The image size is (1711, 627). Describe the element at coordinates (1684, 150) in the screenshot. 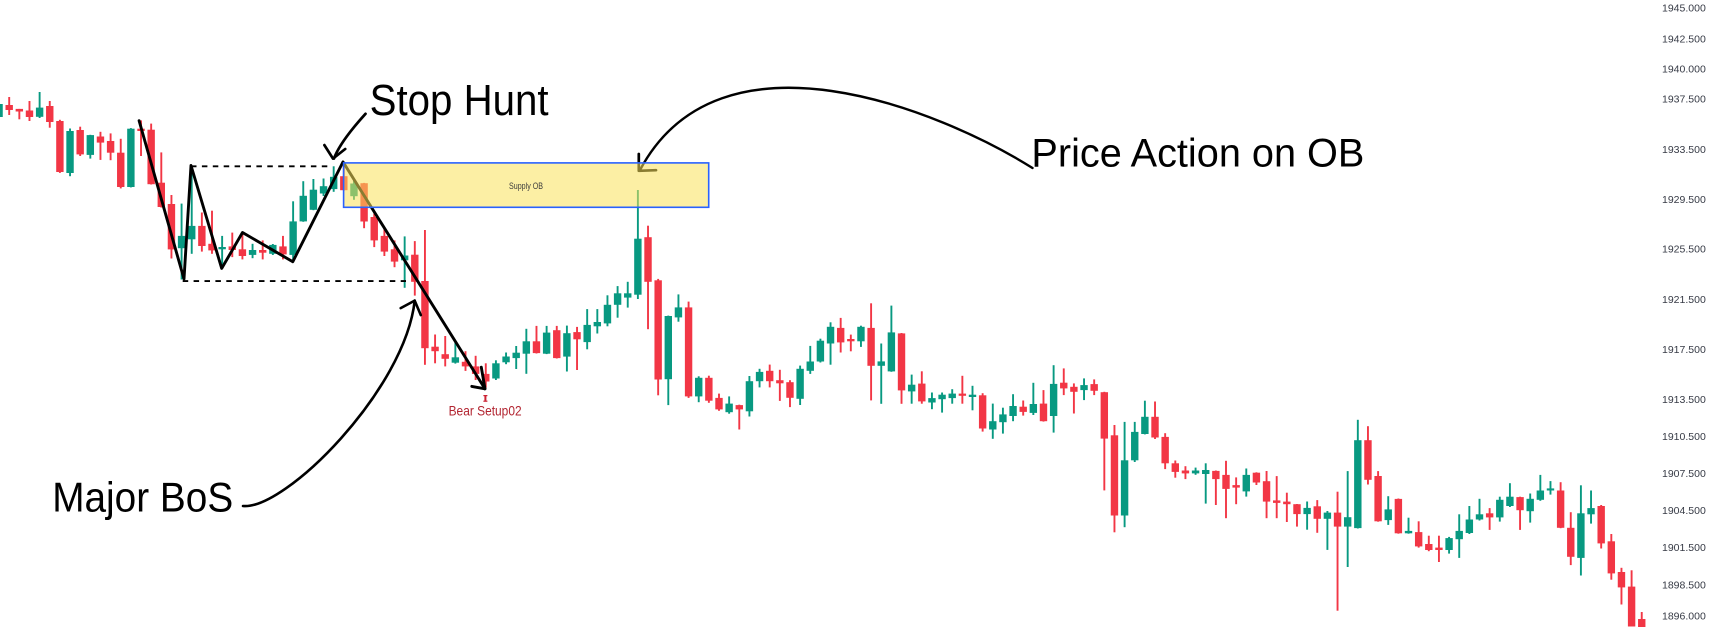

I see `svg-text: 1933.500` at that location.